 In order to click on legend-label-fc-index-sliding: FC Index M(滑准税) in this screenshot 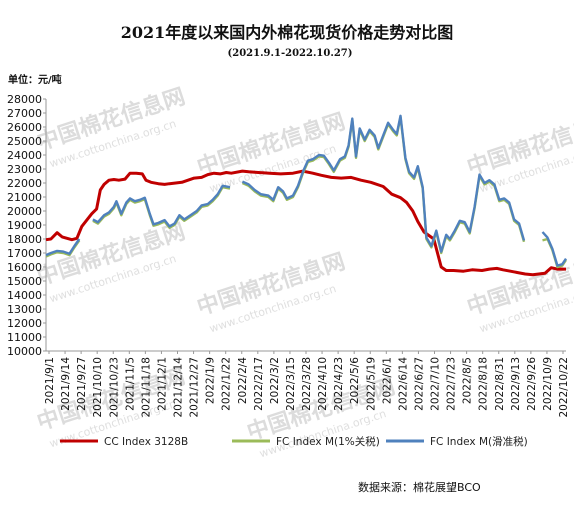, I will do `click(479, 441)`.